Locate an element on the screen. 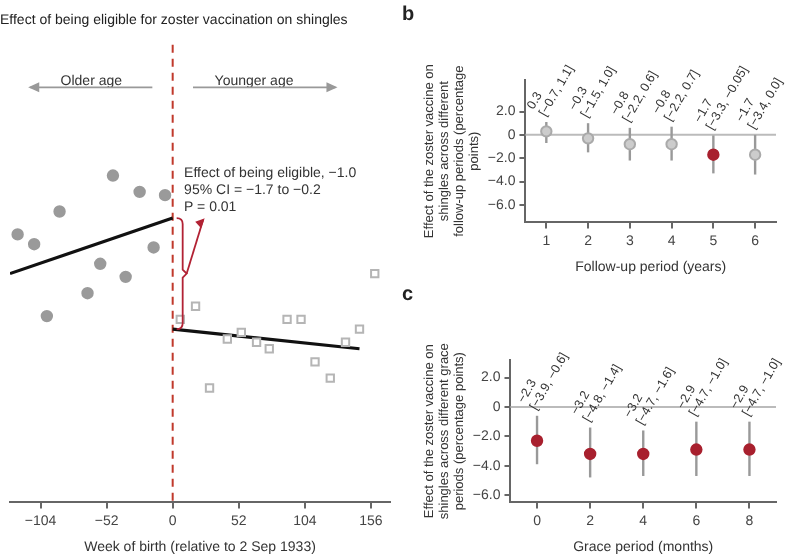 The width and height of the screenshot is (800, 560). chart-title: b is located at coordinates (408, 14).